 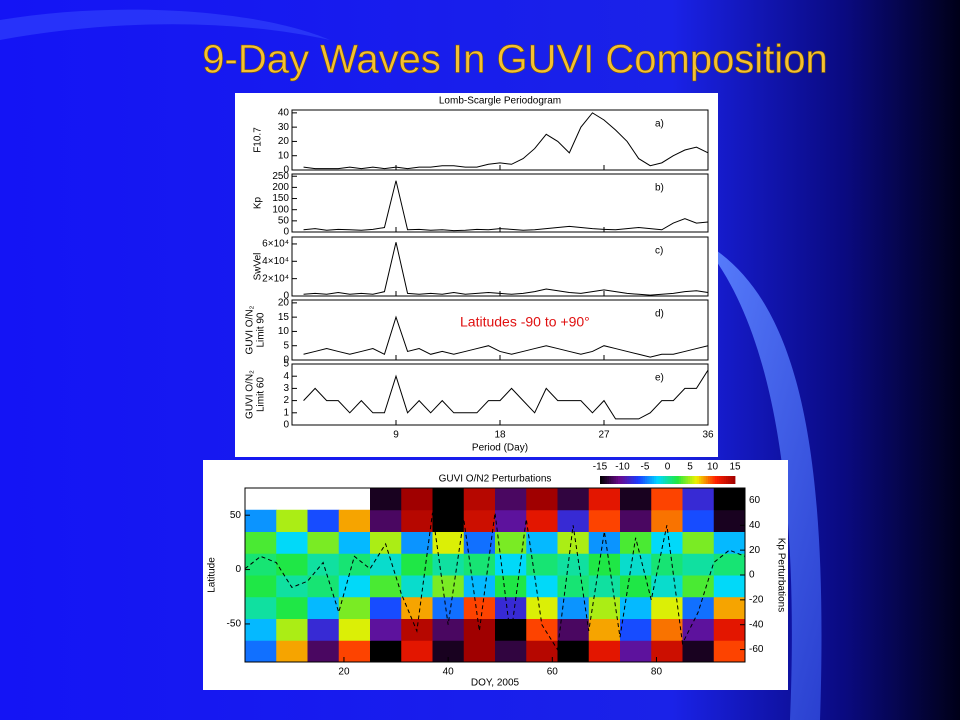 I want to click on y-tick-label: 30, so click(x=284, y=127).